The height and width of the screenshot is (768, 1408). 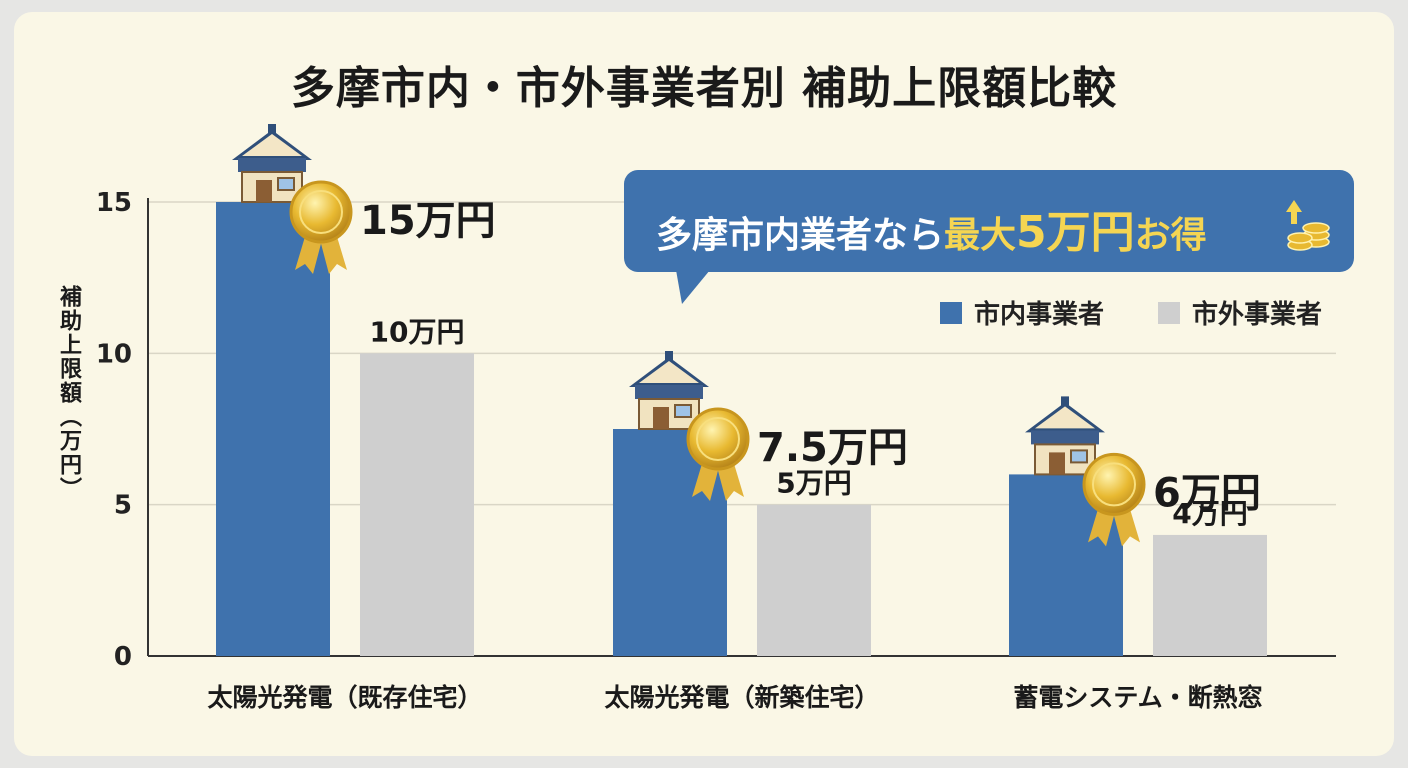 I want to click on callout-highlight-gain: お得, so click(x=1170, y=235).